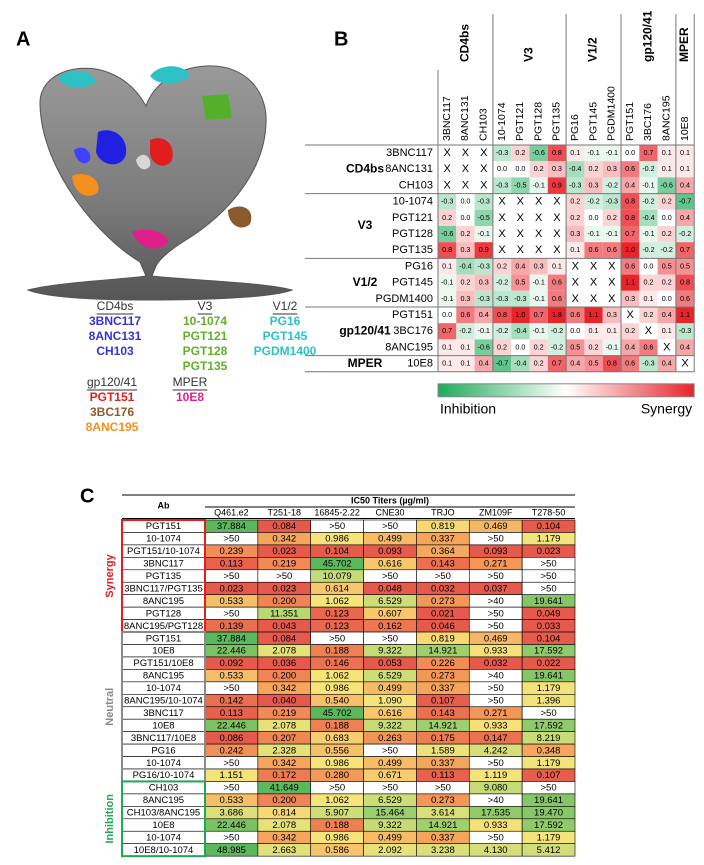 This screenshot has width=704, height=865. Describe the element at coordinates (337, 825) in the screenshot. I see `titer-value: 0.188` at that location.